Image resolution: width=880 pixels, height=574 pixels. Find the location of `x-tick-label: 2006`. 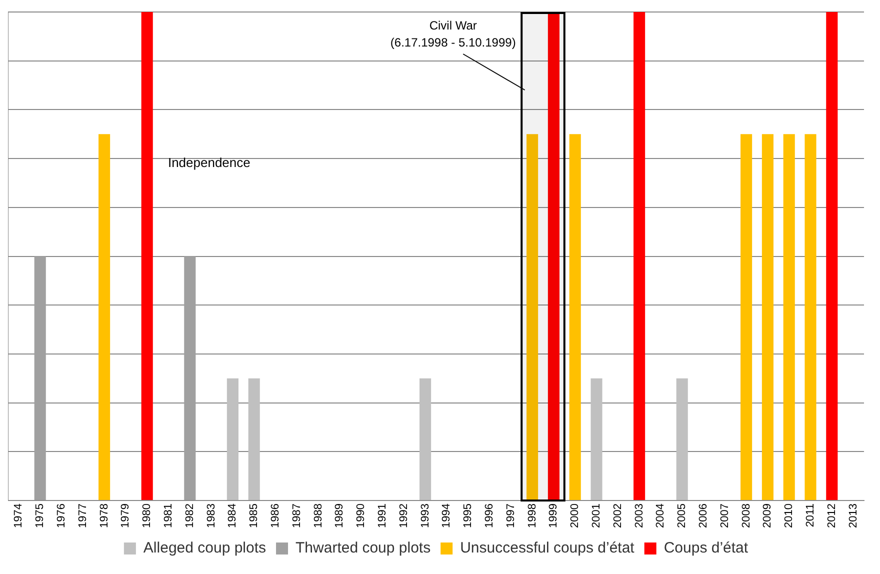

x-tick-label: 2006 is located at coordinates (704, 516).